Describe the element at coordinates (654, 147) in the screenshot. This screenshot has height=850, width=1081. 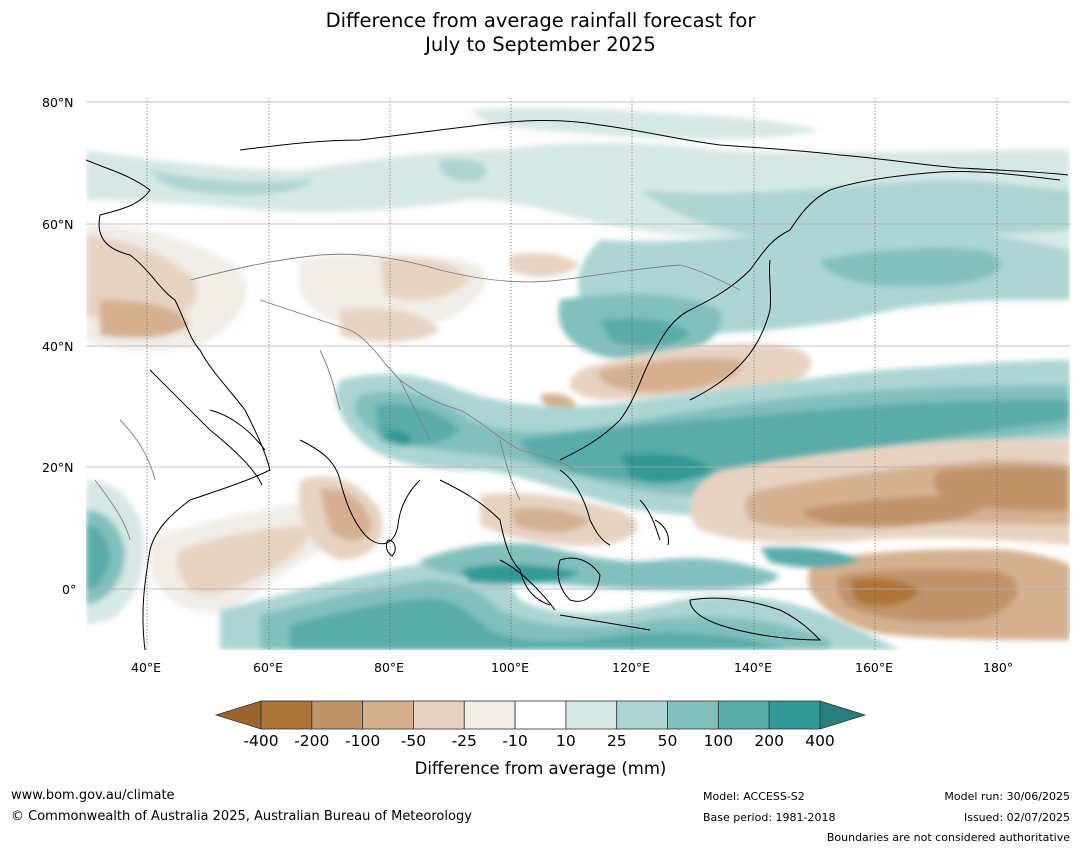
I see `siberia-coast` at that location.